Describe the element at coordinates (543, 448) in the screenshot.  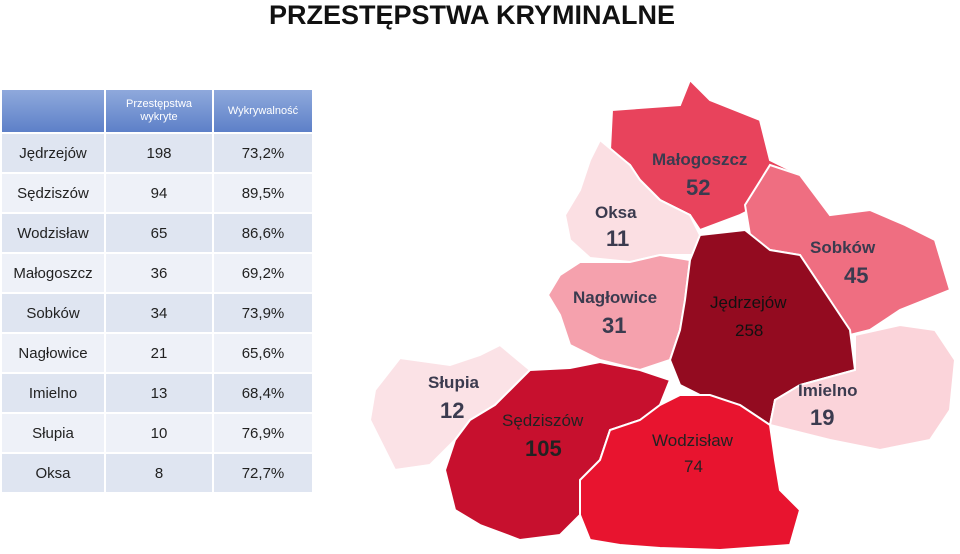
I see `region-value: 105` at that location.